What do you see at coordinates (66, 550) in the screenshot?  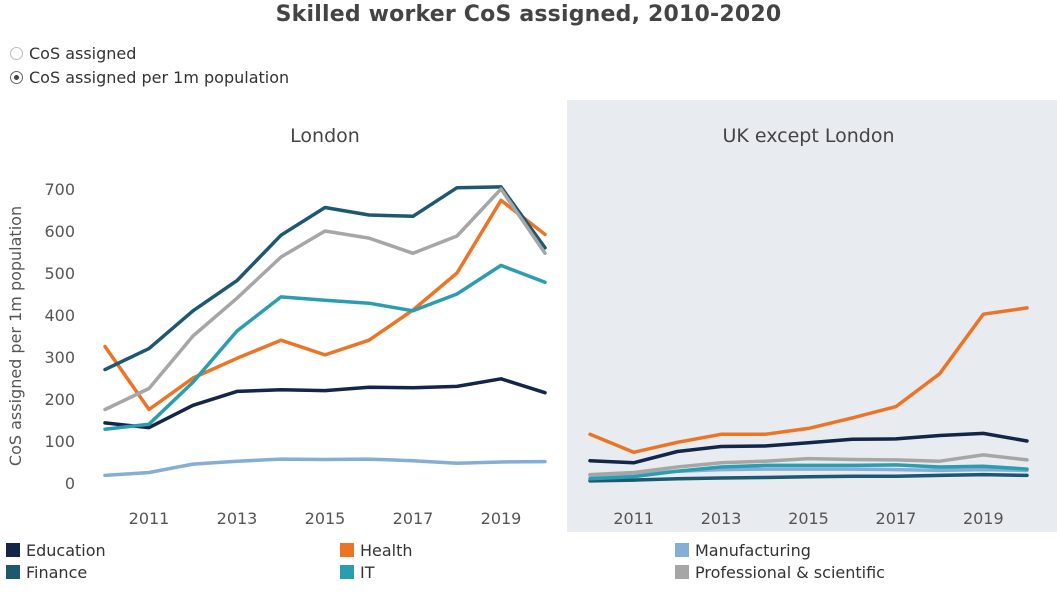 I see `legend-label: Education` at bounding box center [66, 550].